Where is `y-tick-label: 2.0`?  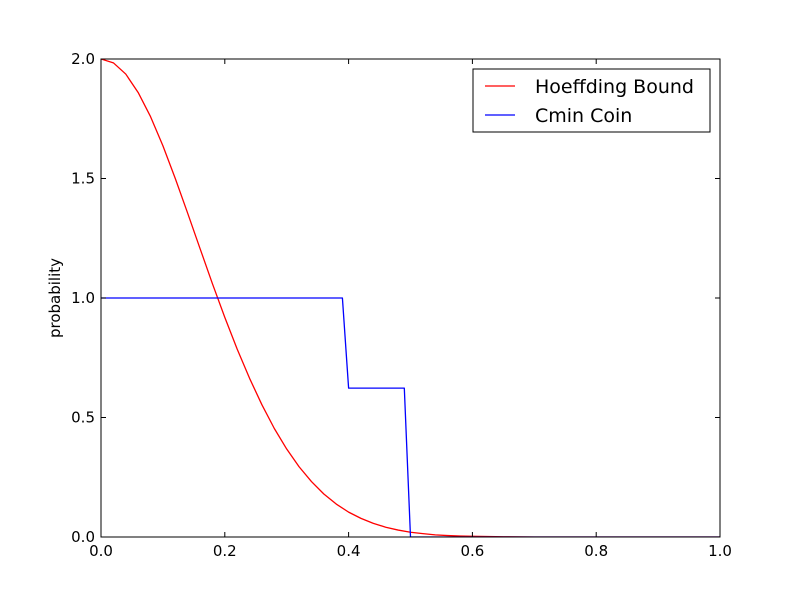
y-tick-label: 2.0 is located at coordinates (83, 59).